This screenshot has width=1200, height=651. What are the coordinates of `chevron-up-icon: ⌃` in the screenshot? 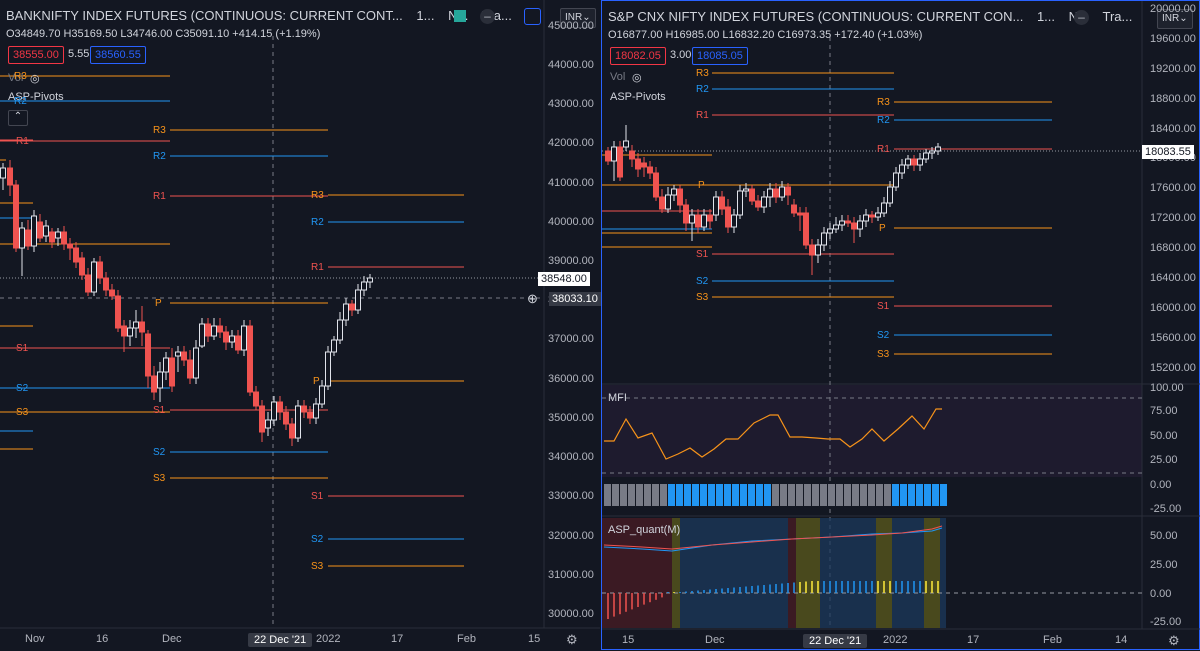 It's located at (18, 118).